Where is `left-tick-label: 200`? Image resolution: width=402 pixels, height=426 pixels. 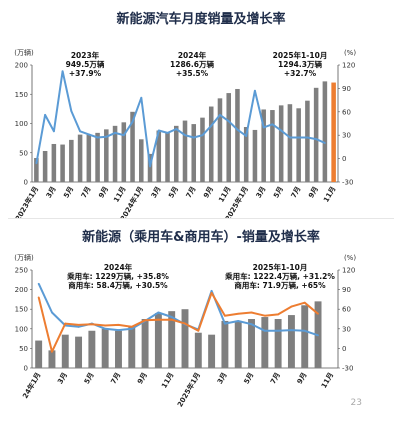 left-tick-label: 200 is located at coordinates (21, 290).